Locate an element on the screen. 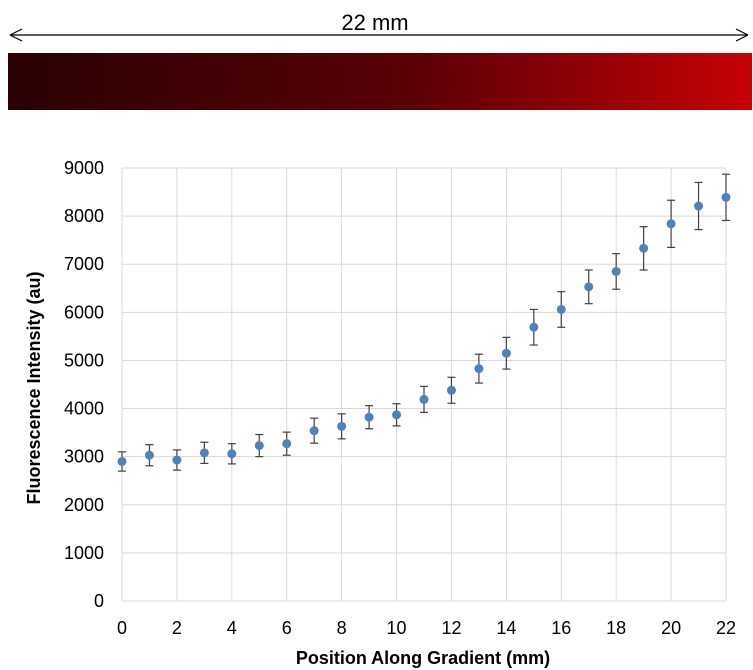 This screenshot has height=670, width=753. y-tick-label: 0 is located at coordinates (99, 601).